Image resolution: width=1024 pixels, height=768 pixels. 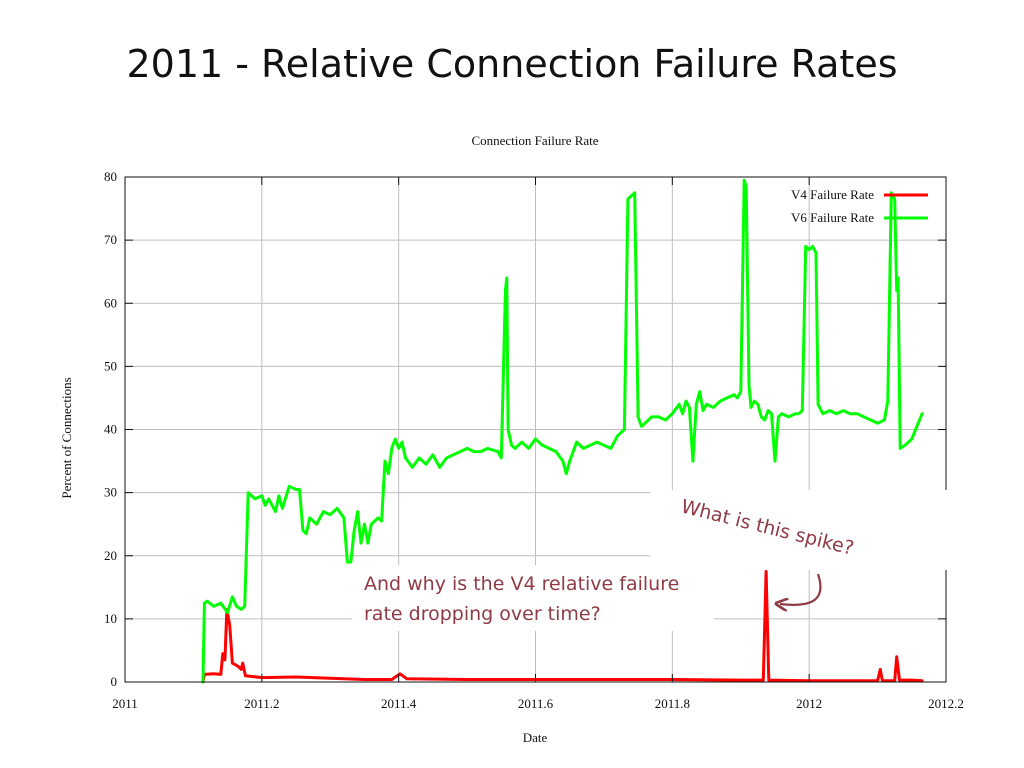 I want to click on y-tick-label: 60, so click(x=110, y=302).